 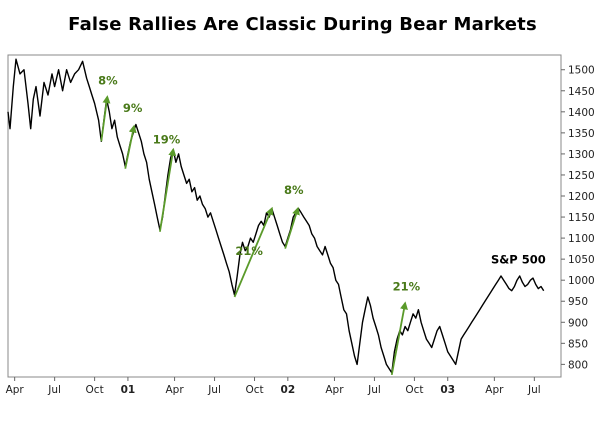 I want to click on y-tick-label: 1200, so click(x=581, y=197).